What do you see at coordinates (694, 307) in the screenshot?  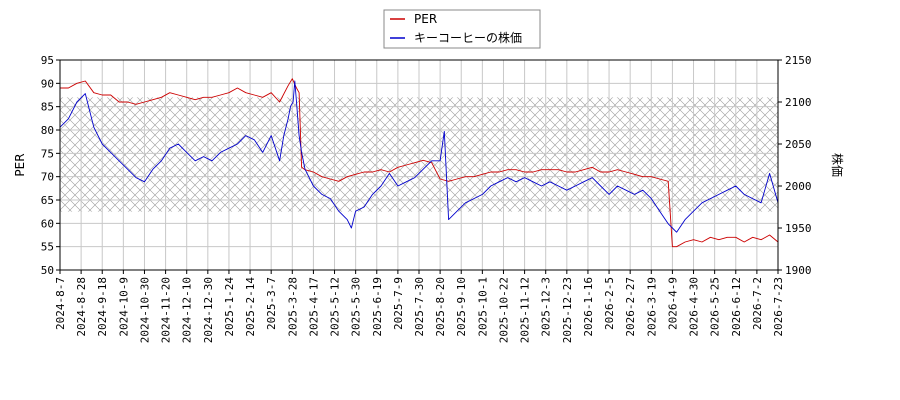 I see `x-tick-label: 2026-4-30` at bounding box center [694, 307].